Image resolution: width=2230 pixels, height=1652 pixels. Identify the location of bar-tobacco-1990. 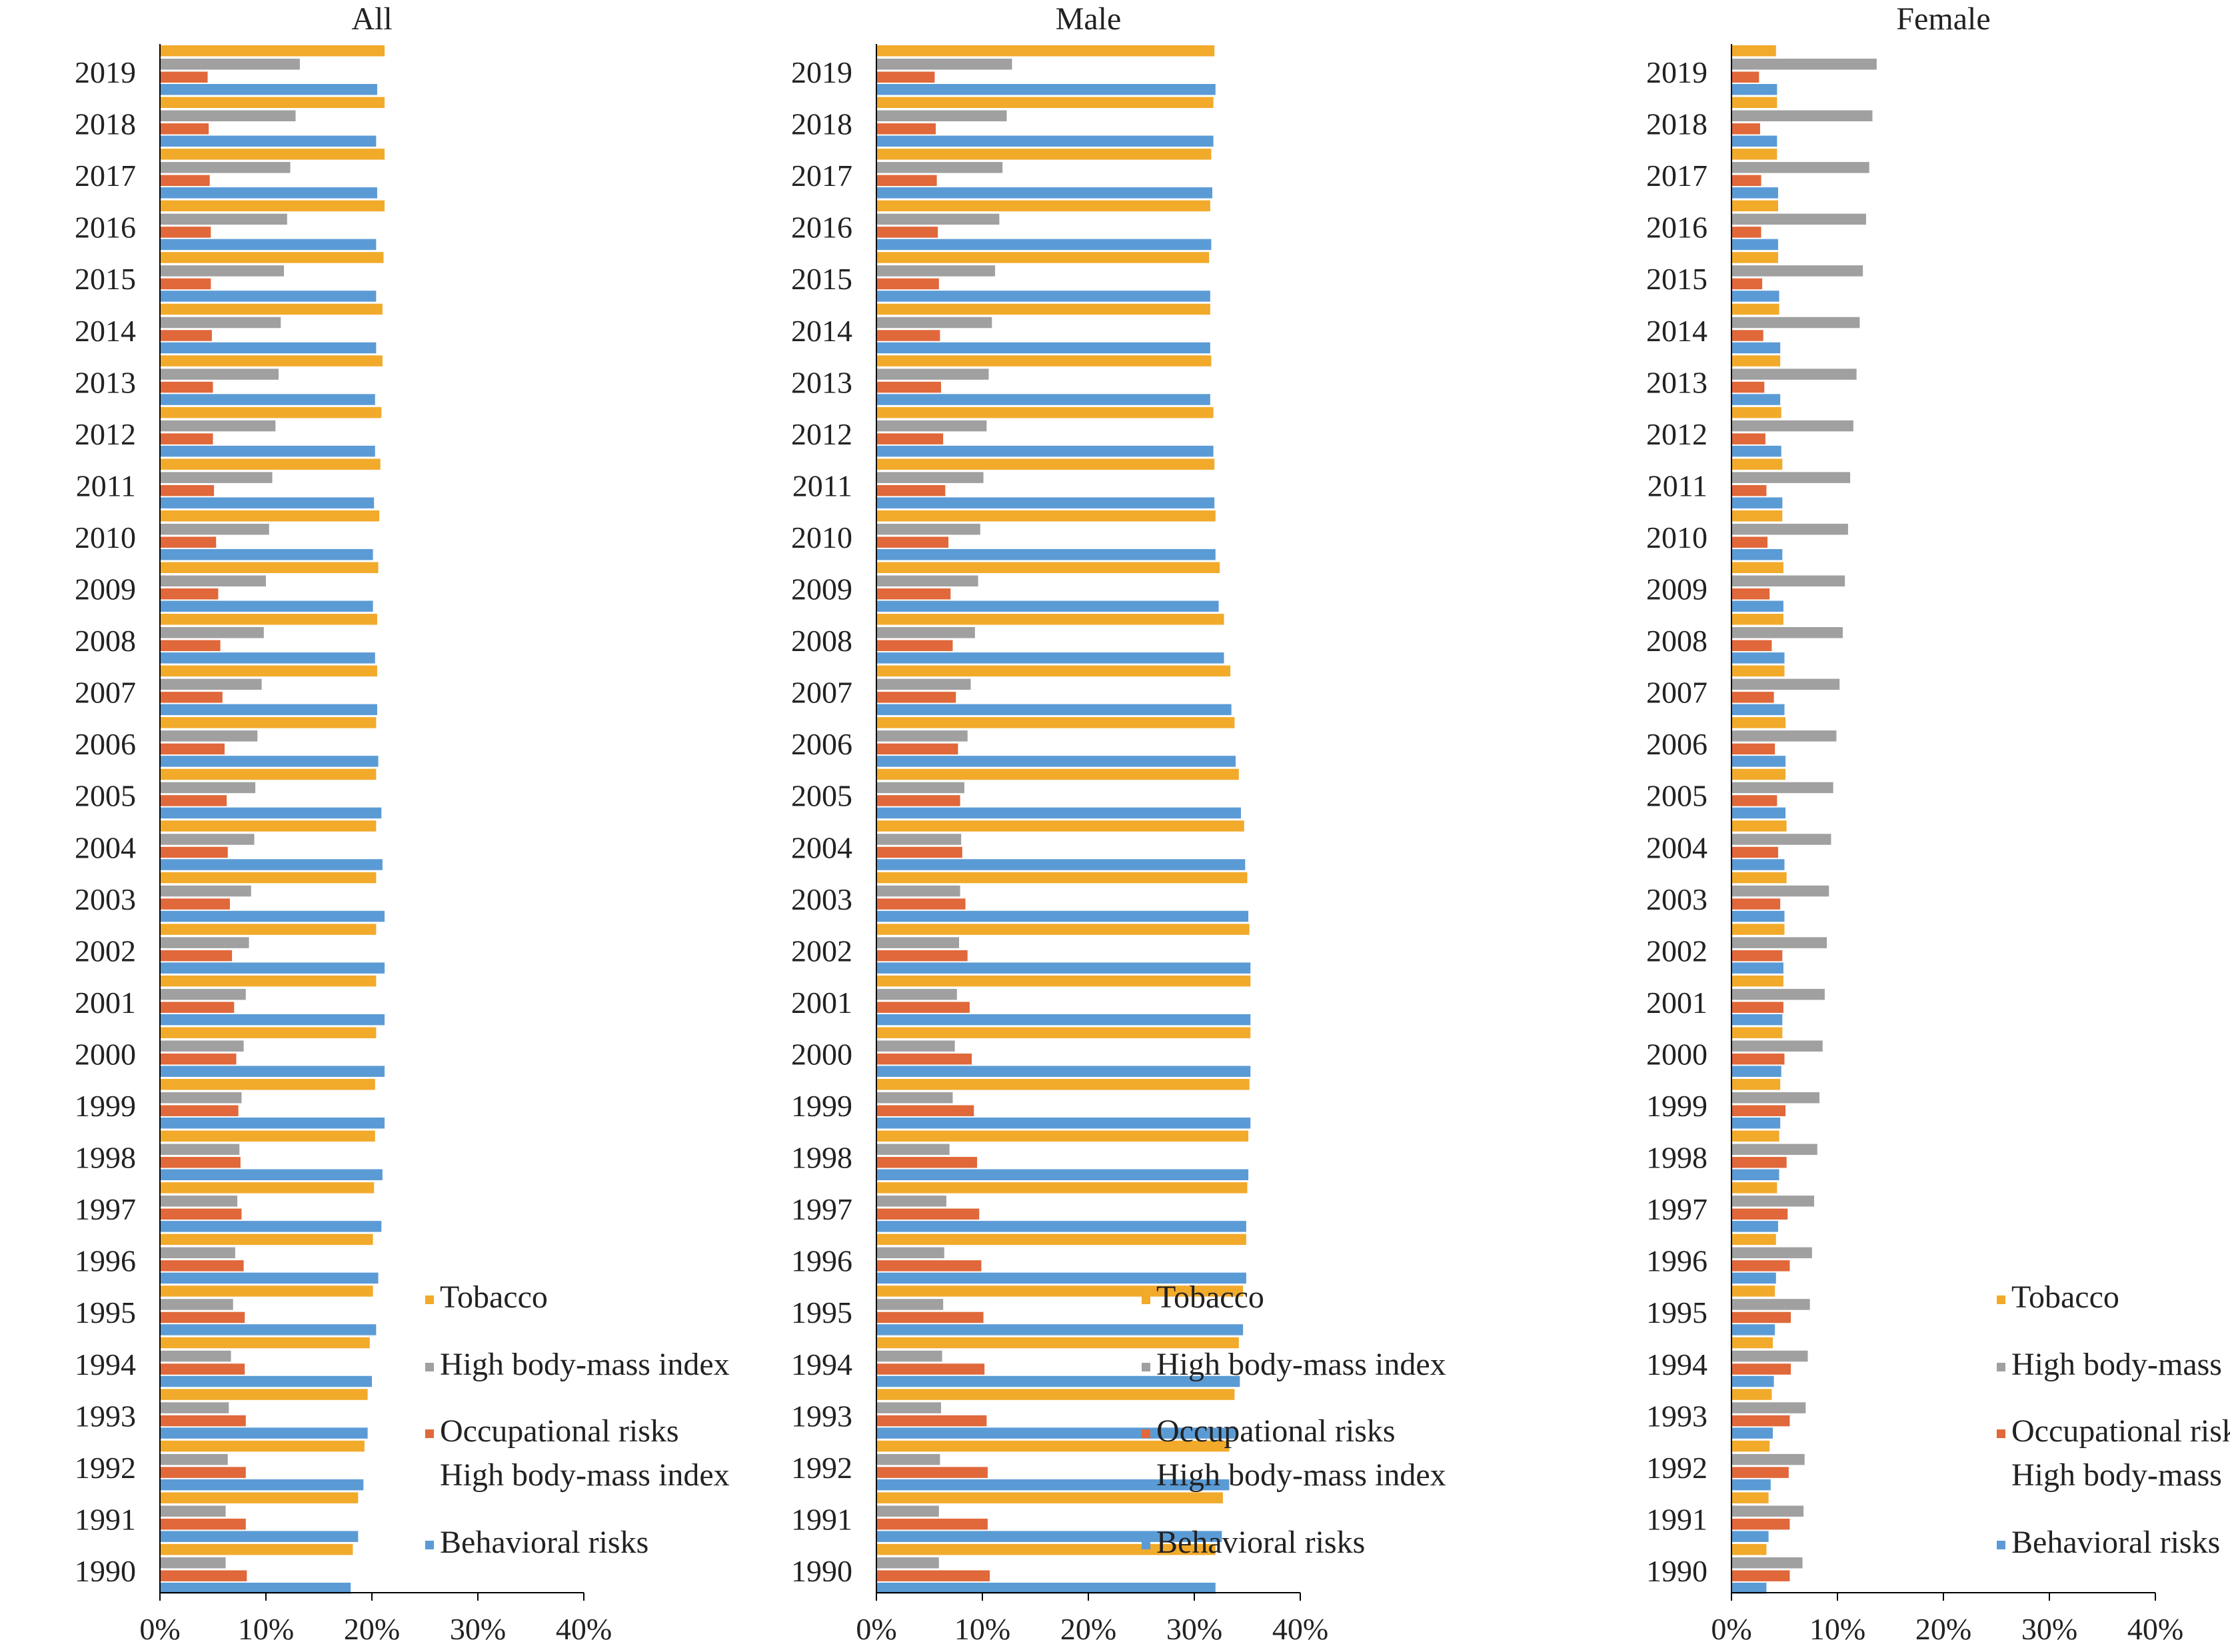
(1046, 1549).